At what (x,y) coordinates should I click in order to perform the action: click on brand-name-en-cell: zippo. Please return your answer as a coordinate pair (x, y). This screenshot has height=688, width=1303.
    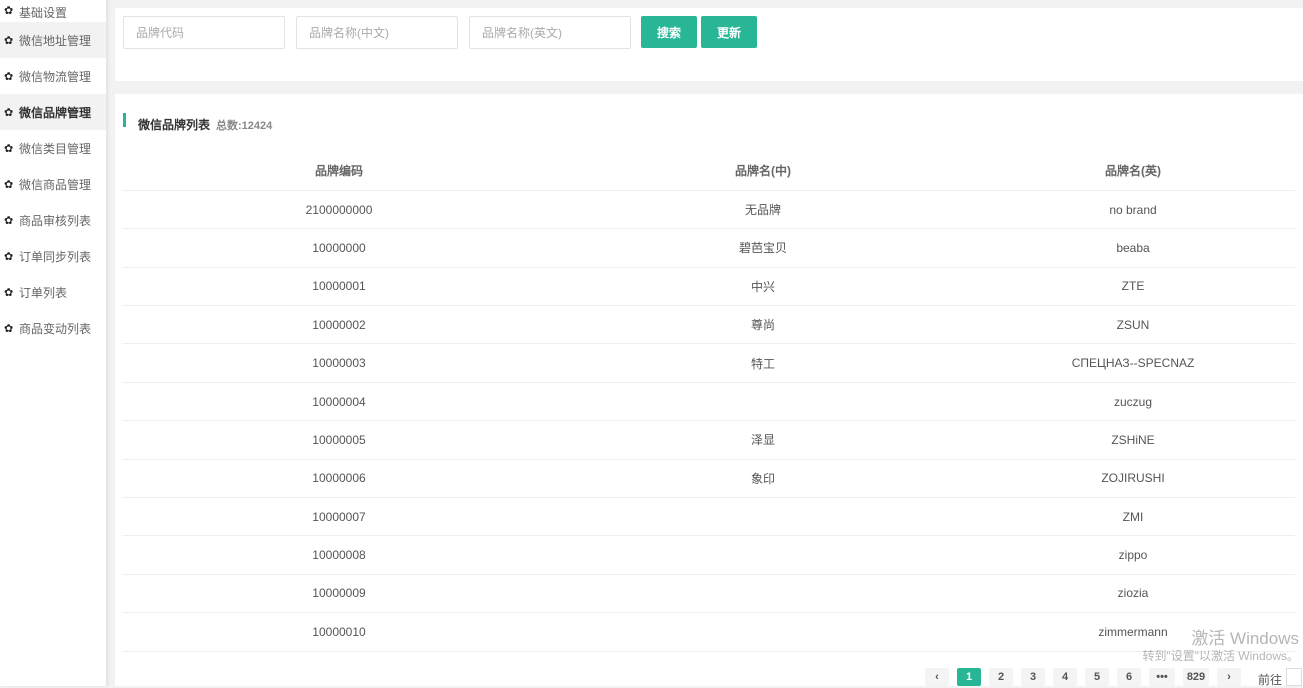
    Looking at the image, I should click on (1133, 555).